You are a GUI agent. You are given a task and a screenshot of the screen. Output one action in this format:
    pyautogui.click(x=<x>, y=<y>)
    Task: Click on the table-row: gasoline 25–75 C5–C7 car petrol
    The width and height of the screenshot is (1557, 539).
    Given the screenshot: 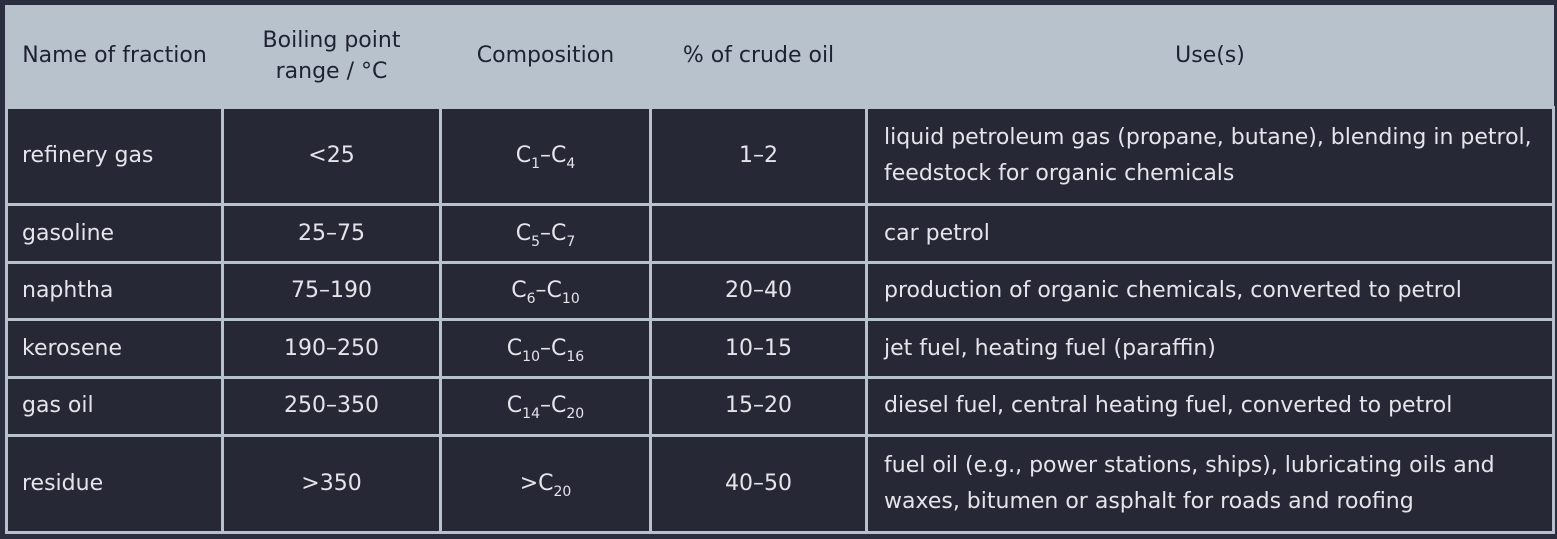 What is the action you would take?
    pyautogui.click(x=780, y=233)
    